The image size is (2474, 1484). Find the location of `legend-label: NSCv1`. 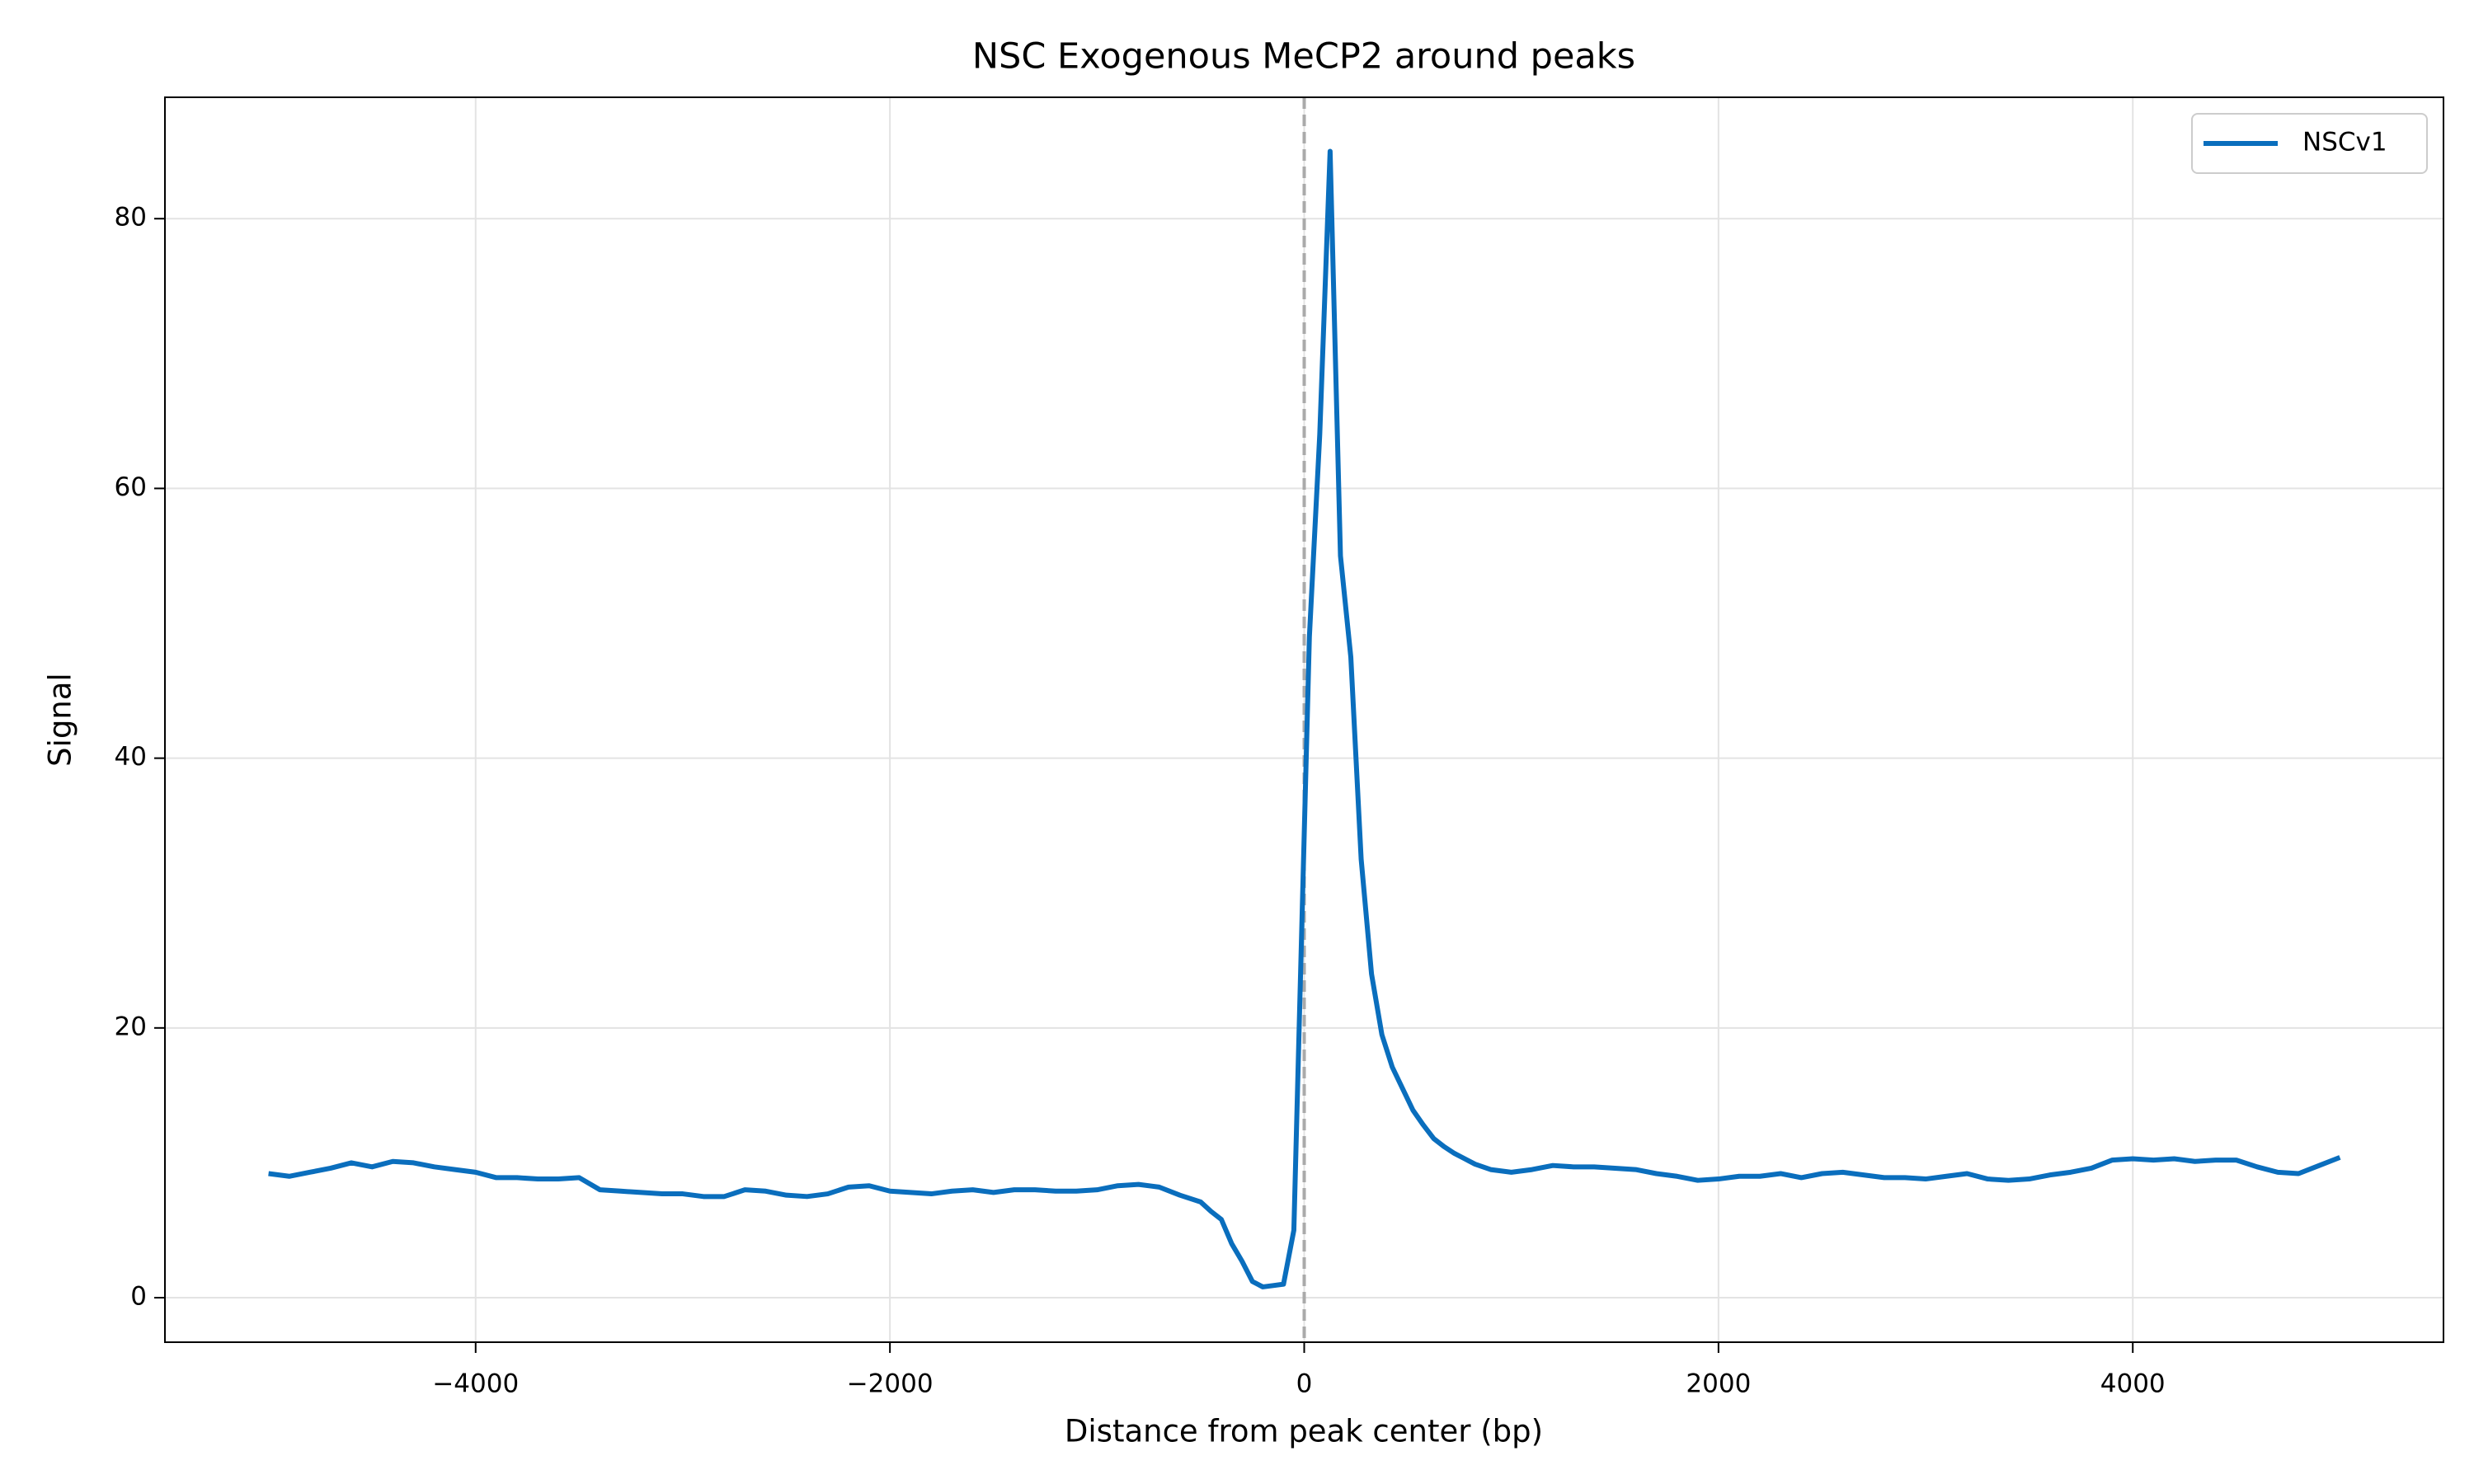

legend-label: NSCv1 is located at coordinates (2344, 142).